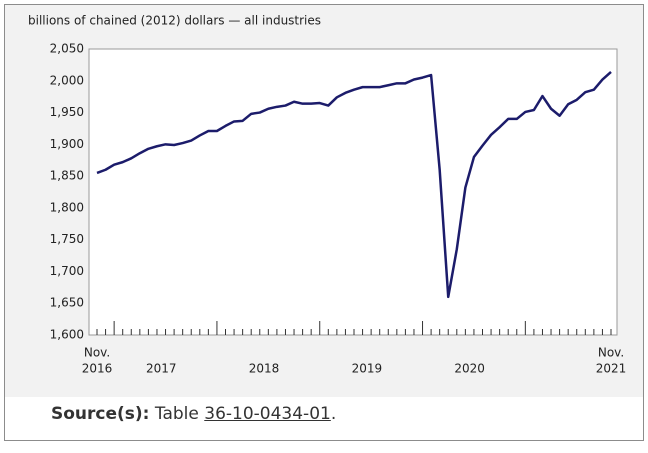 The image size is (648, 453). I want to click on x-year-label: 2020, so click(469, 369).